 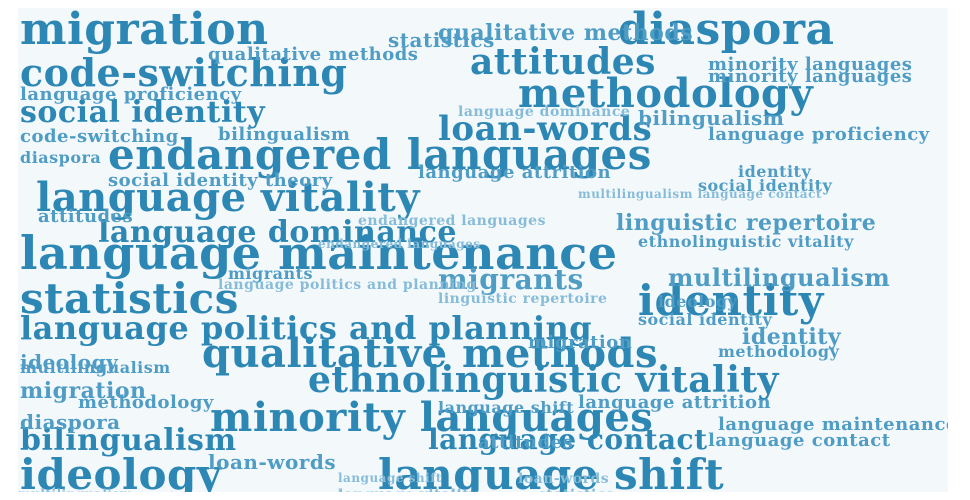 What do you see at coordinates (220, 180) in the screenshot?
I see `word-cloud-term: social identity theory` at bounding box center [220, 180].